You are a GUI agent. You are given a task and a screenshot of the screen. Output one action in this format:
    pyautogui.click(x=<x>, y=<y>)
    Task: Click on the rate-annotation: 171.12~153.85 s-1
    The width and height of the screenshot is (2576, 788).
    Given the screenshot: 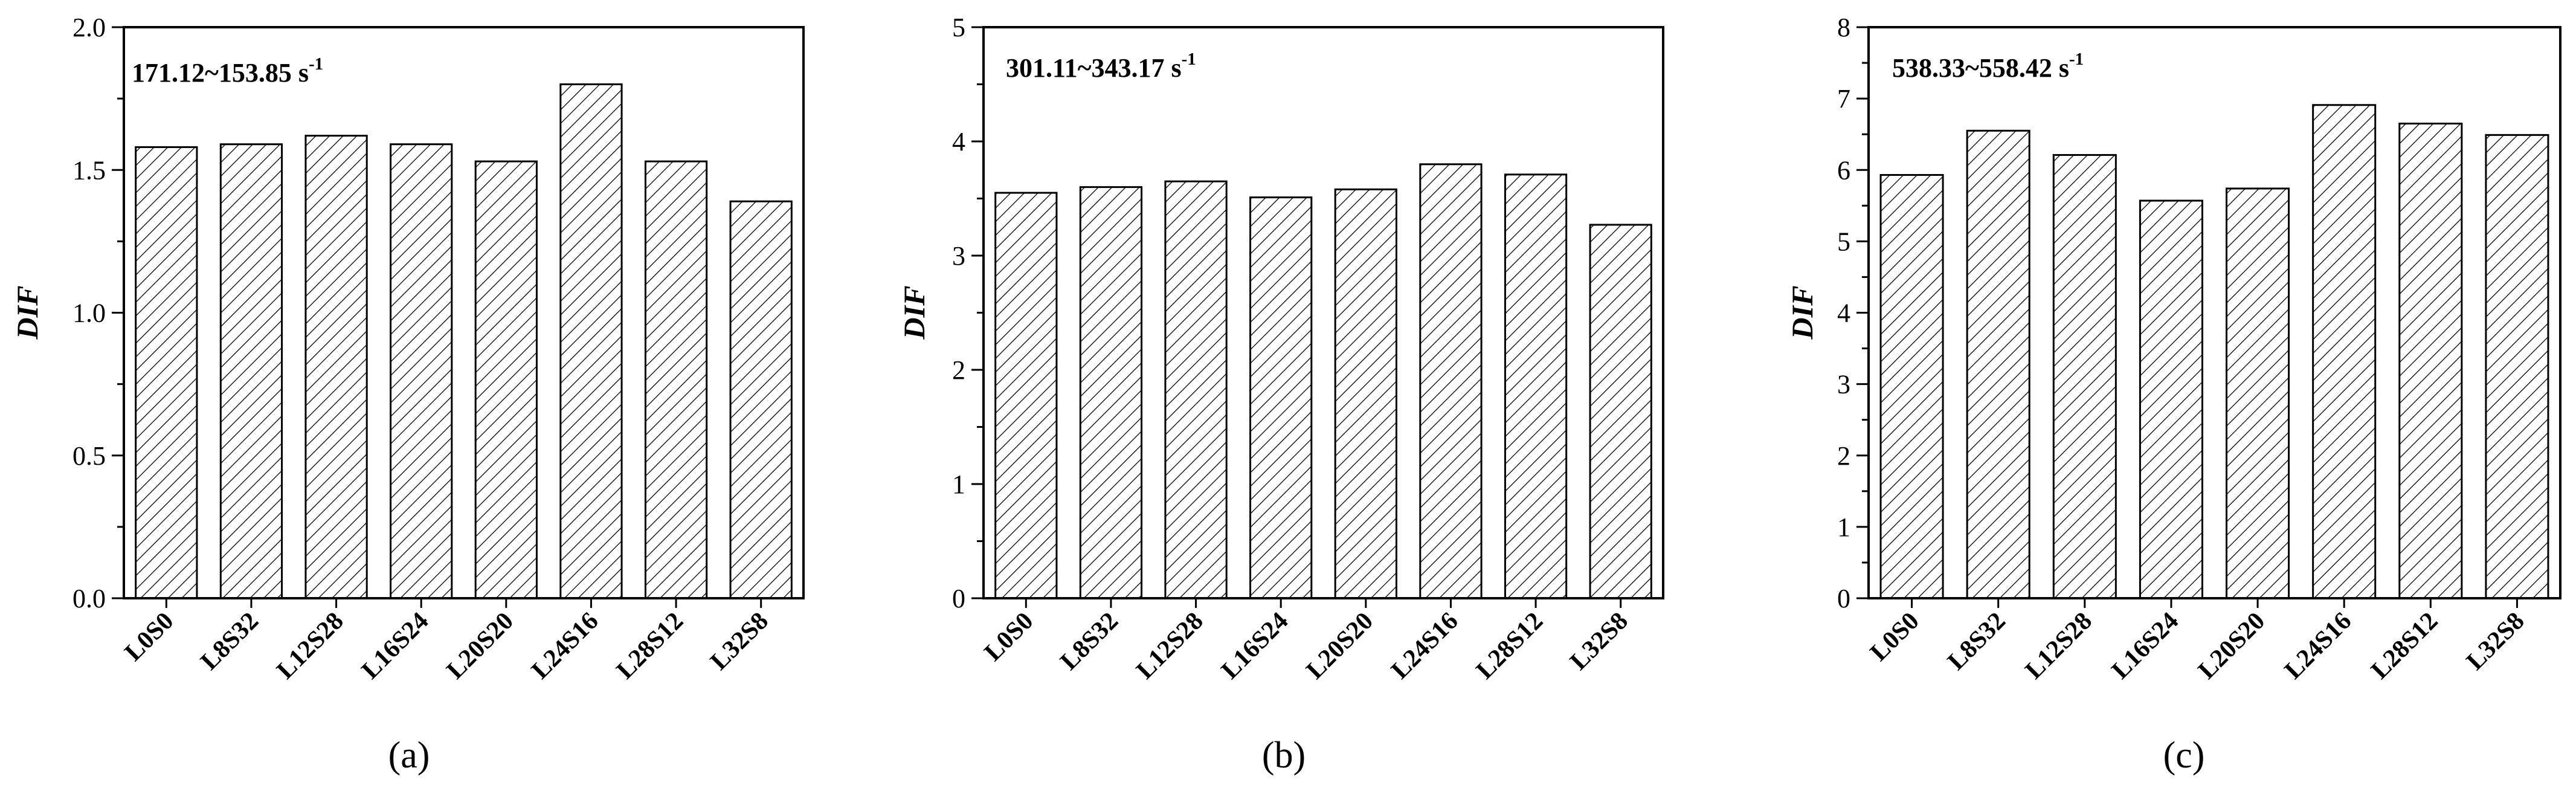 What is the action you would take?
    pyautogui.click(x=228, y=71)
    